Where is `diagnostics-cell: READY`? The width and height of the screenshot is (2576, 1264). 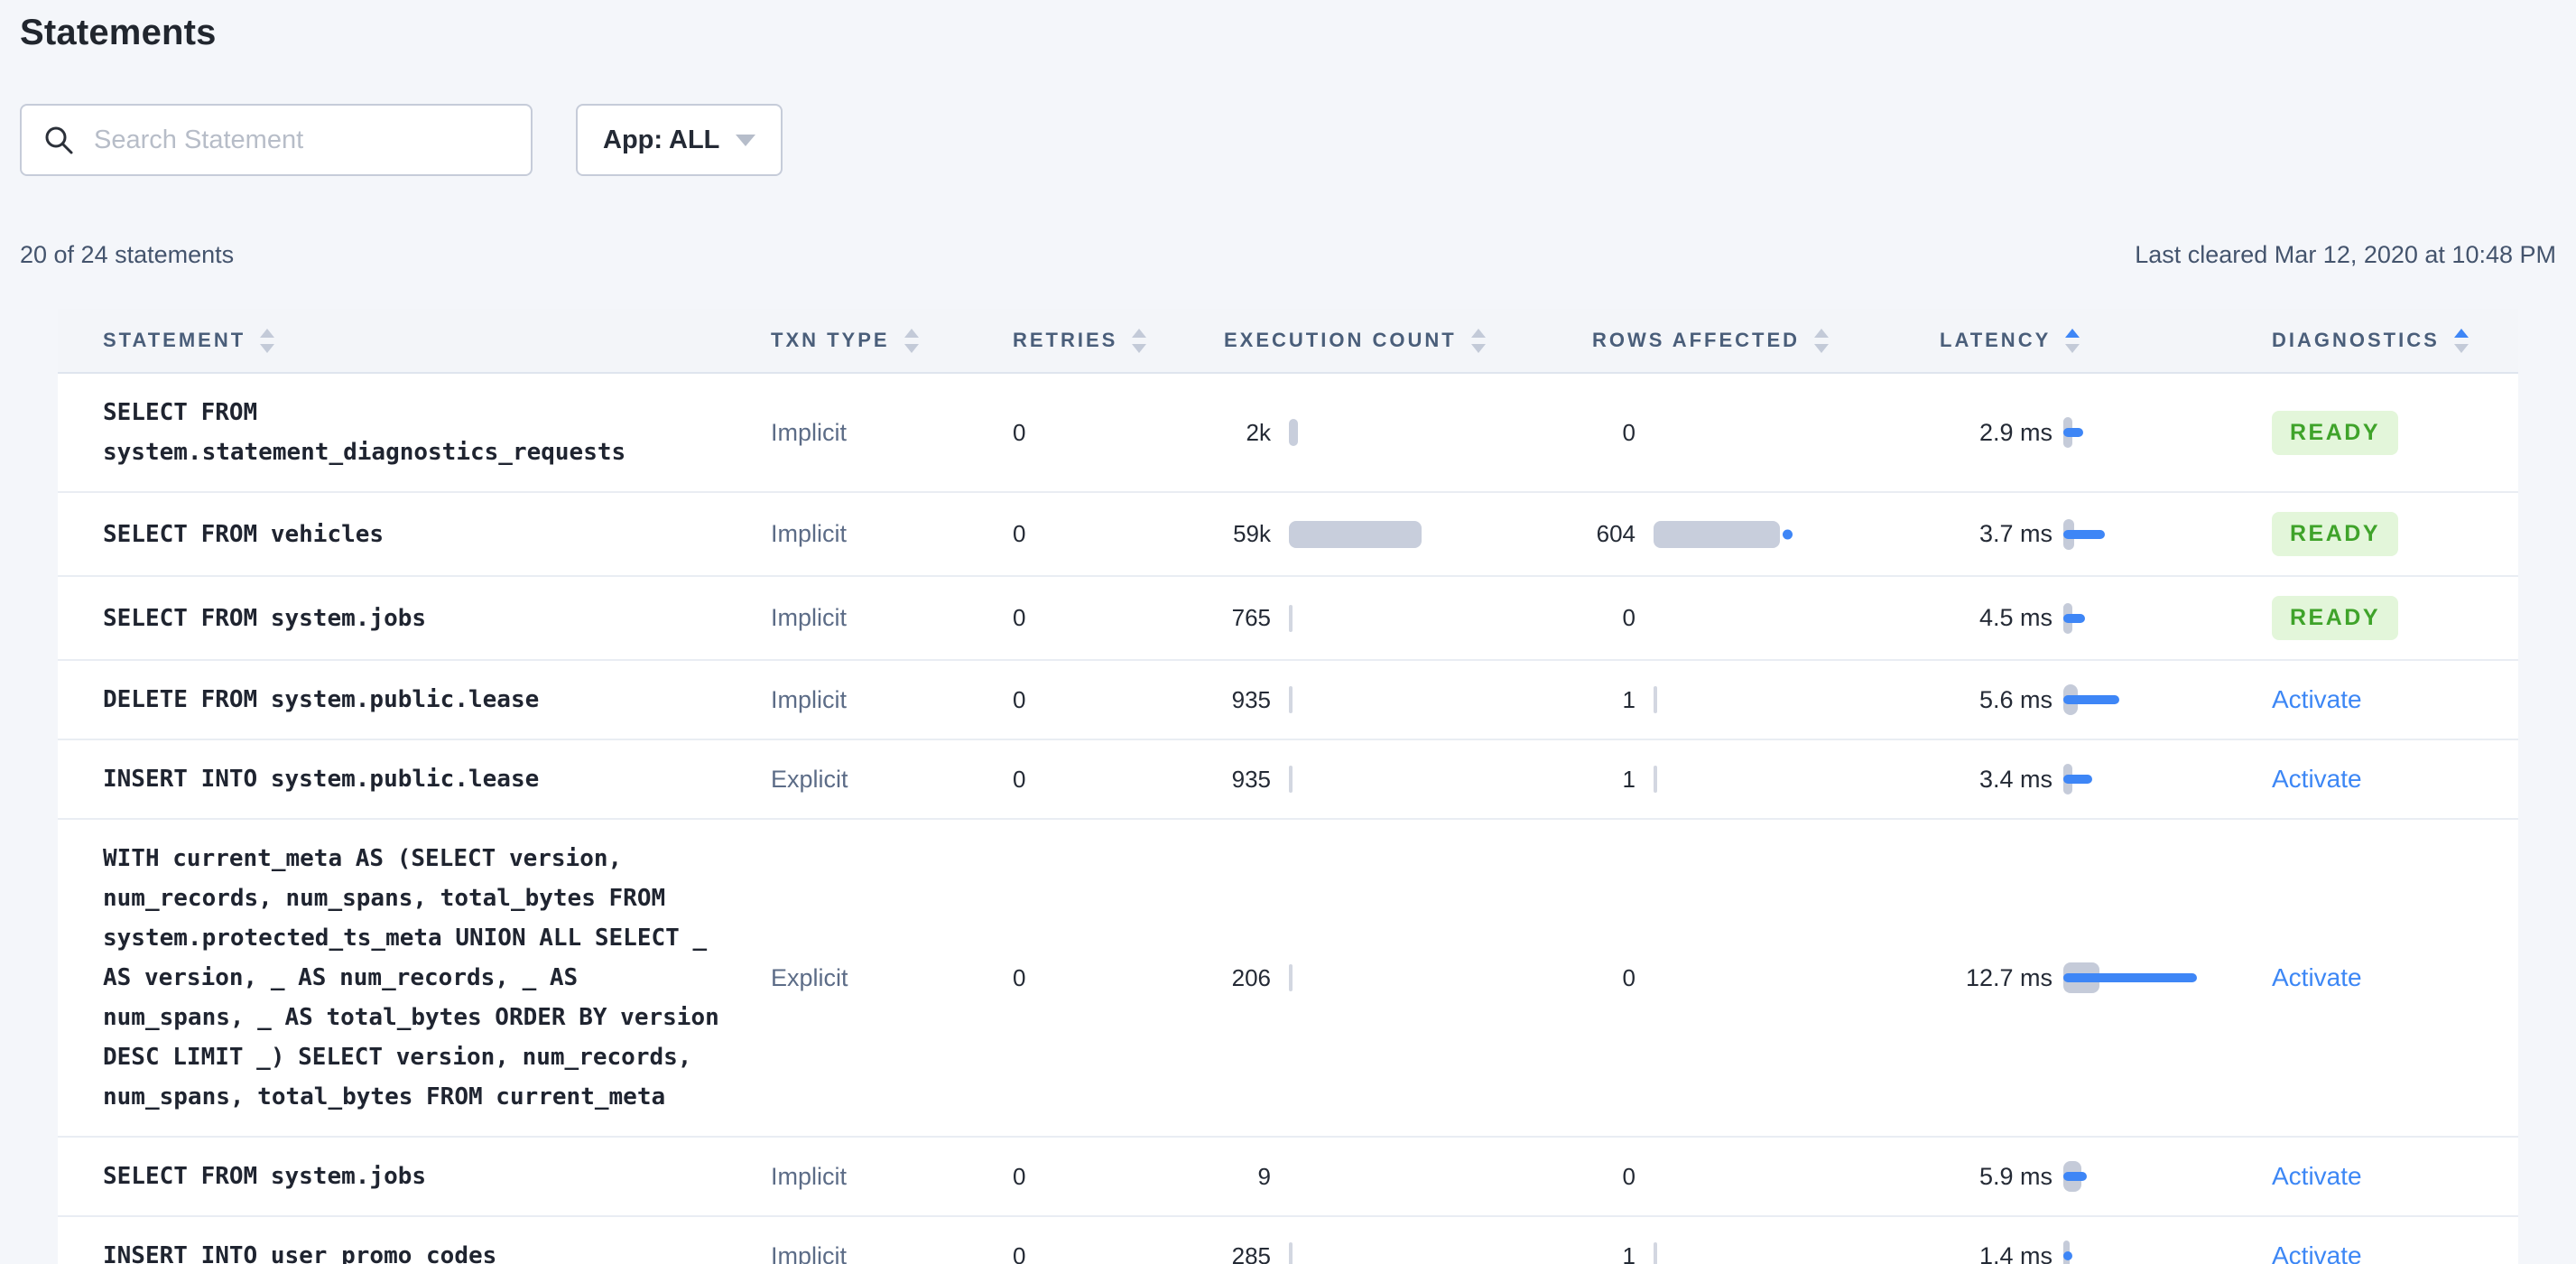
diagnostics-cell: READY is located at coordinates (2372, 534).